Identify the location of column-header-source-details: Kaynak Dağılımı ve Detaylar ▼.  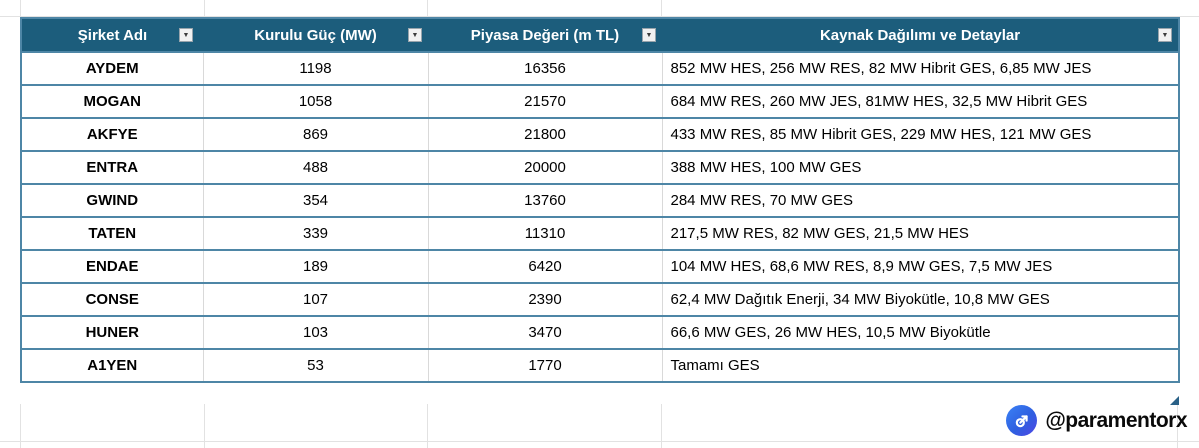
(920, 35).